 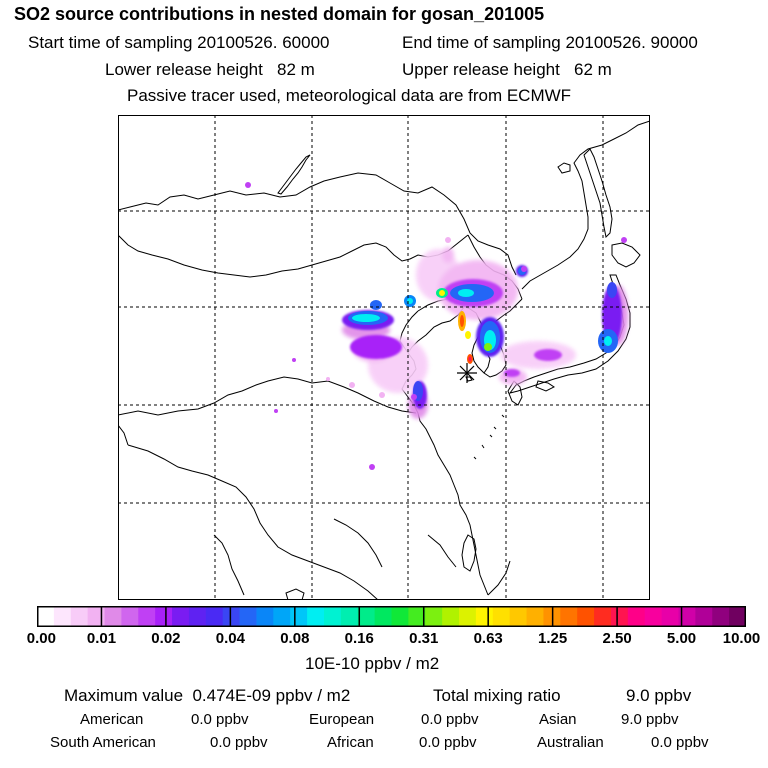 I want to click on colorbar-tick-label: 0.00, so click(x=41, y=638).